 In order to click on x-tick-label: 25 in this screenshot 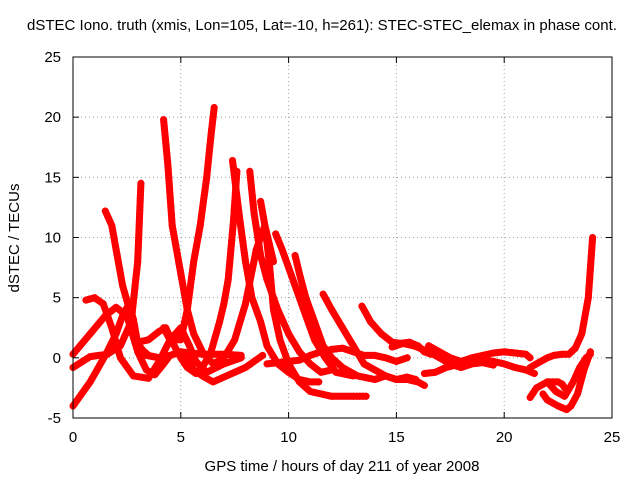, I will do `click(612, 437)`.